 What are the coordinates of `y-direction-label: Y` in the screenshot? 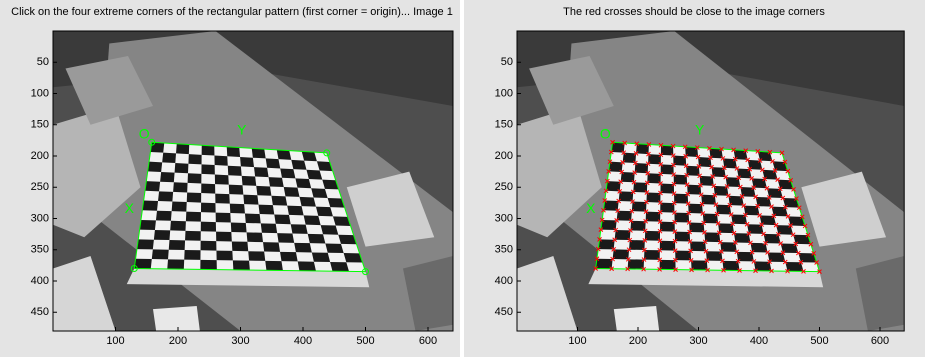 It's located at (700, 130).